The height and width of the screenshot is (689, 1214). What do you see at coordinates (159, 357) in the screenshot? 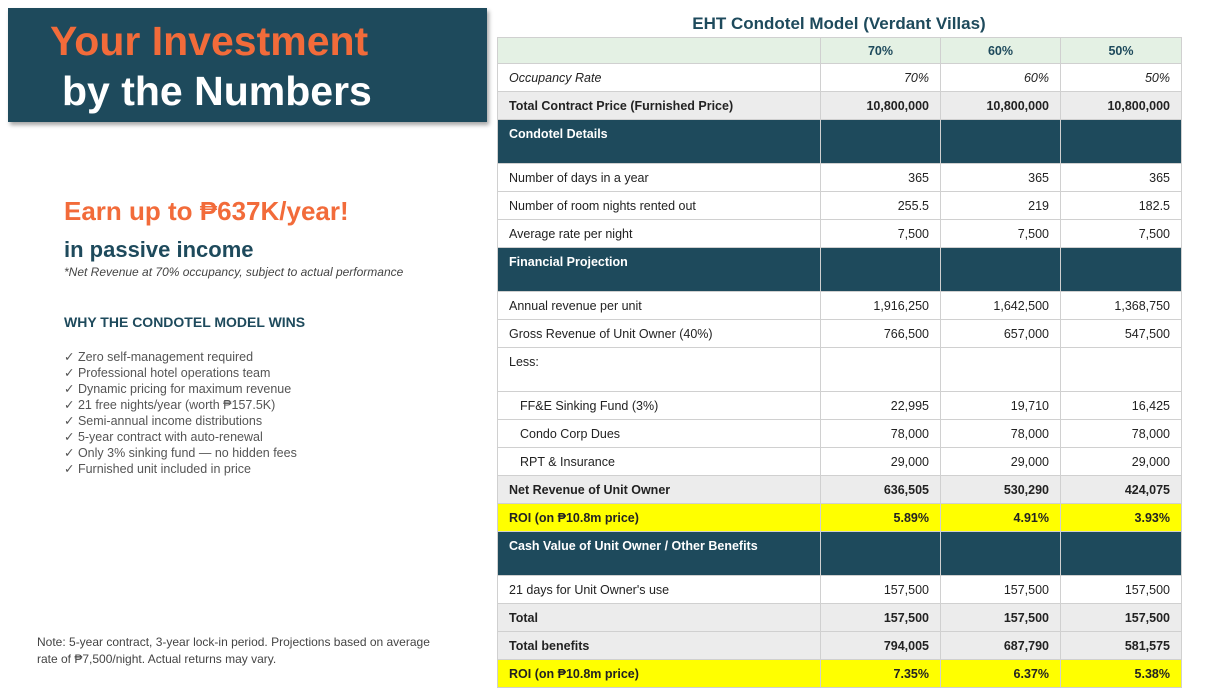
I see `benefit-item: ✓ Zero self-management required` at bounding box center [159, 357].